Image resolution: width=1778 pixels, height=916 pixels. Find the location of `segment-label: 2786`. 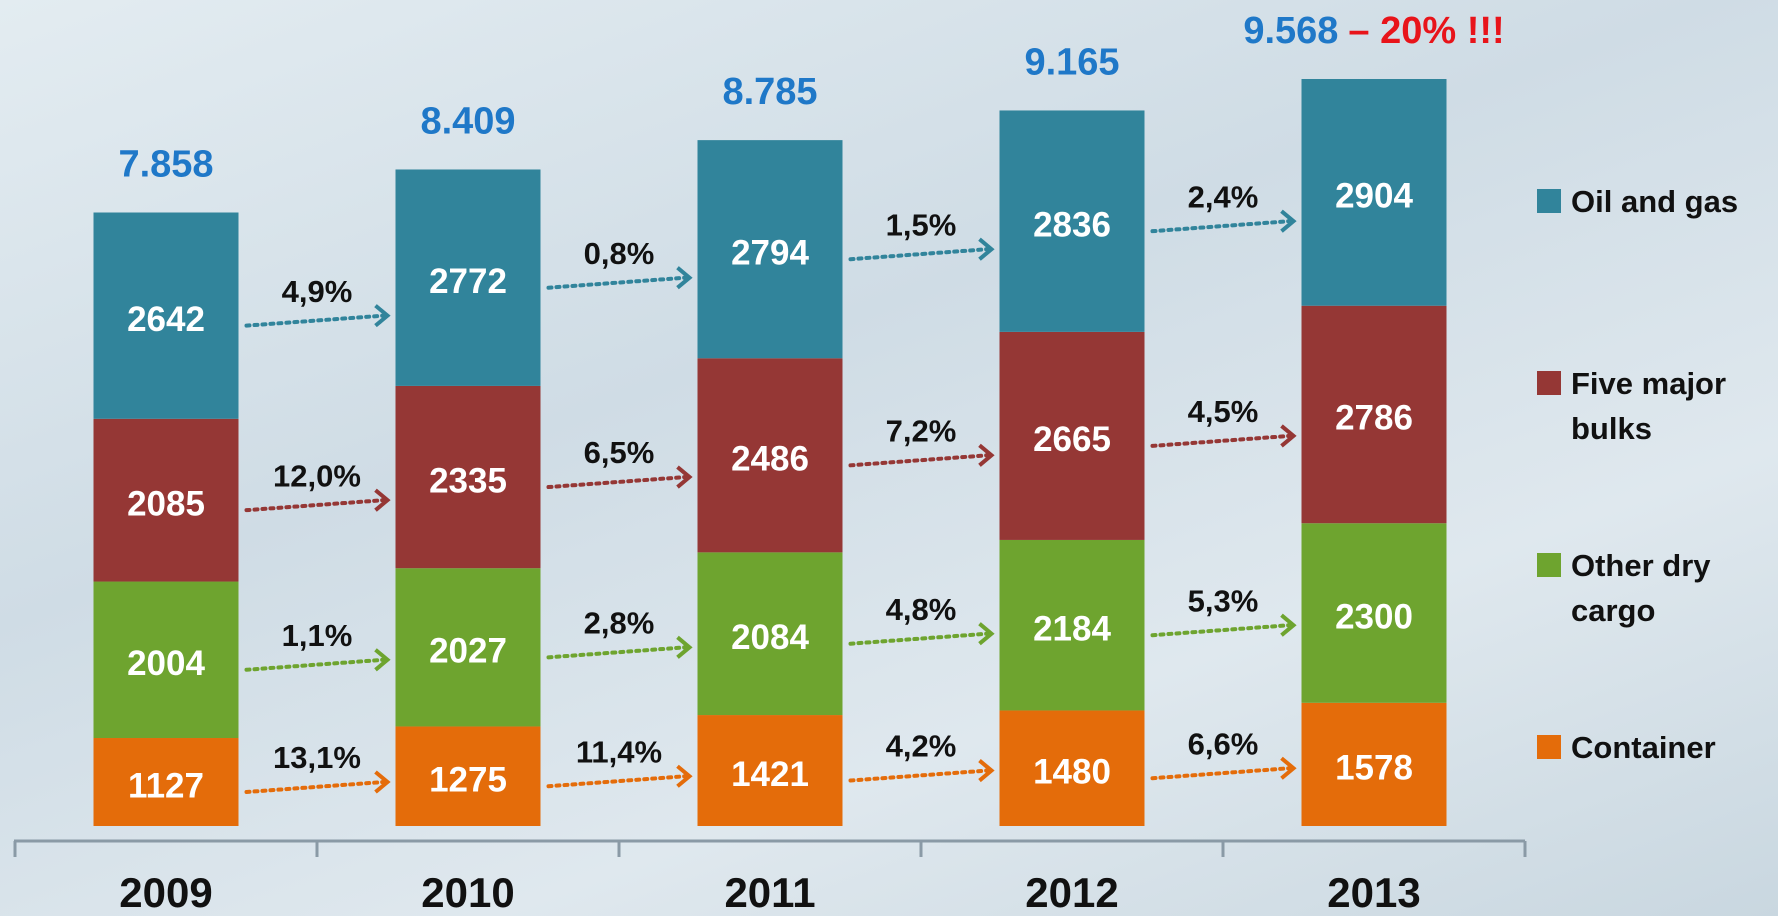

segment-label: 2786 is located at coordinates (1374, 418).